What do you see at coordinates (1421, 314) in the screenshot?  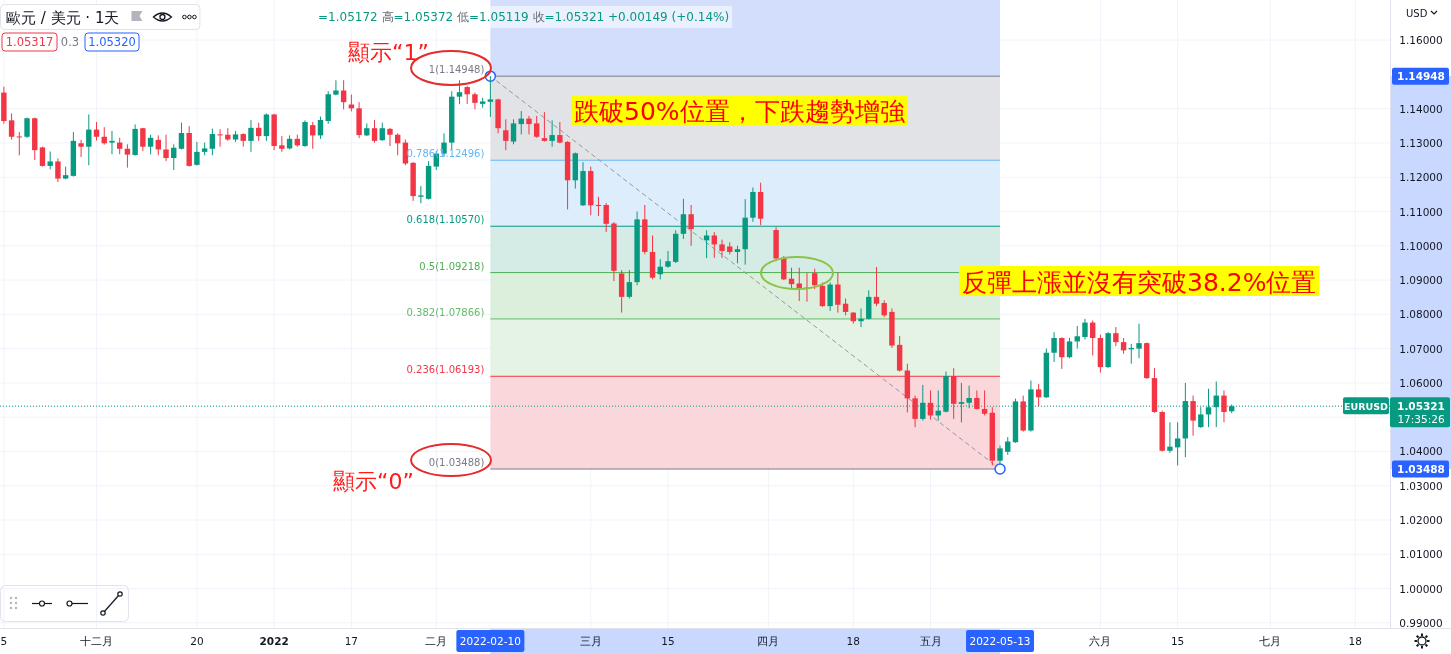 I see `y-tick-label: 1.08000` at bounding box center [1421, 314].